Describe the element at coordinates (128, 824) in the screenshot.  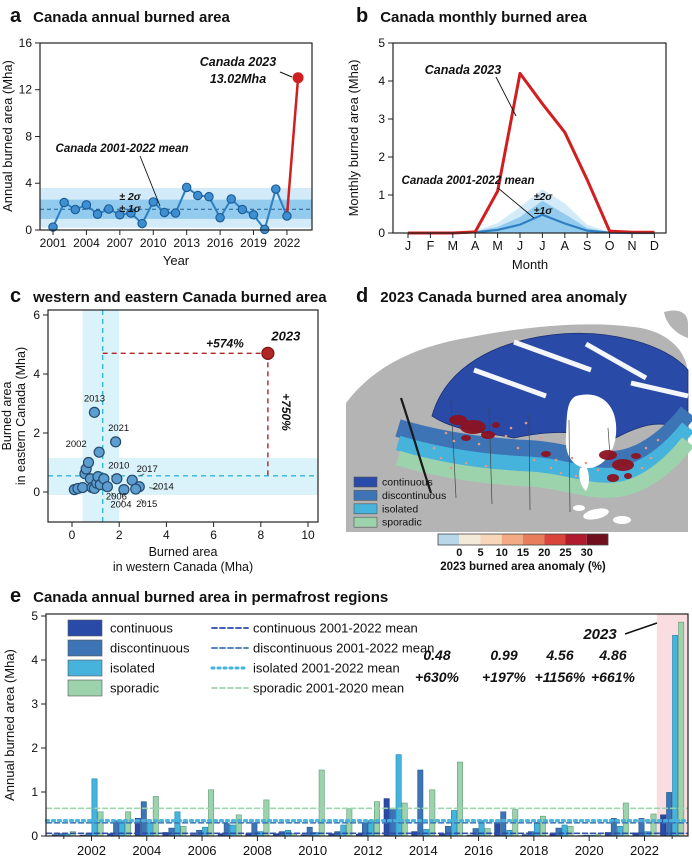
I see `bar-sporadic-2003` at that location.